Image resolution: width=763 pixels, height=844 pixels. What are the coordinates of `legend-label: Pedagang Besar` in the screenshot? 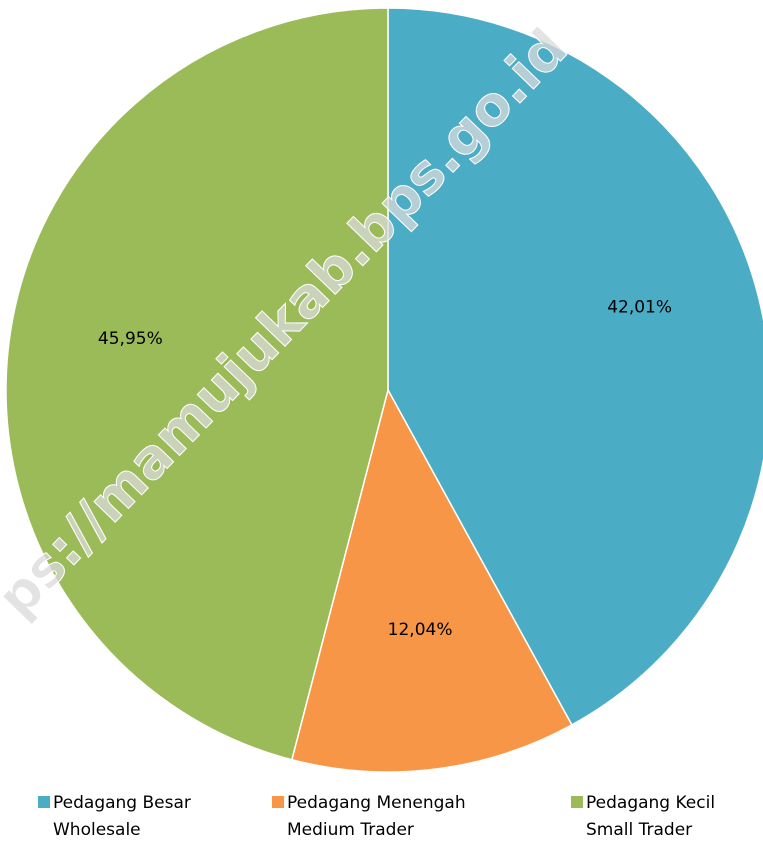 It's located at (122, 803).